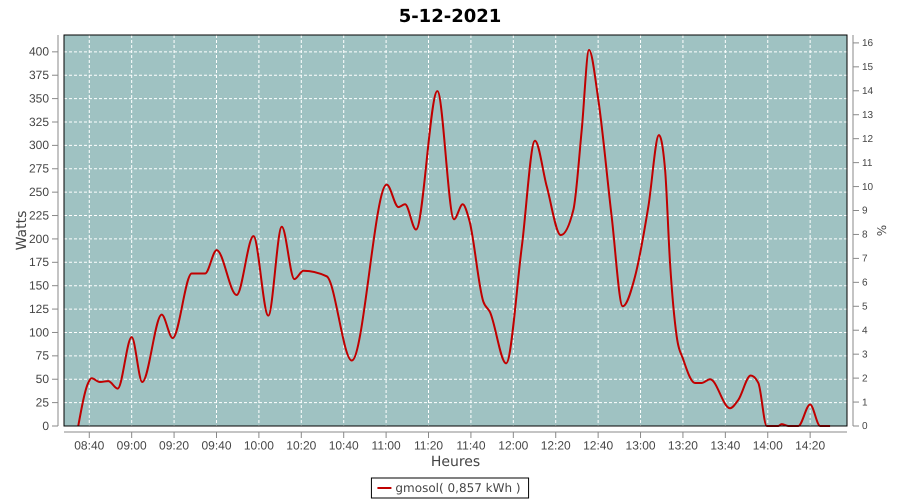 This screenshot has height=500, width=900. What do you see at coordinates (868, 115) in the screenshot?
I see `y2-tick-label: 13` at bounding box center [868, 115].